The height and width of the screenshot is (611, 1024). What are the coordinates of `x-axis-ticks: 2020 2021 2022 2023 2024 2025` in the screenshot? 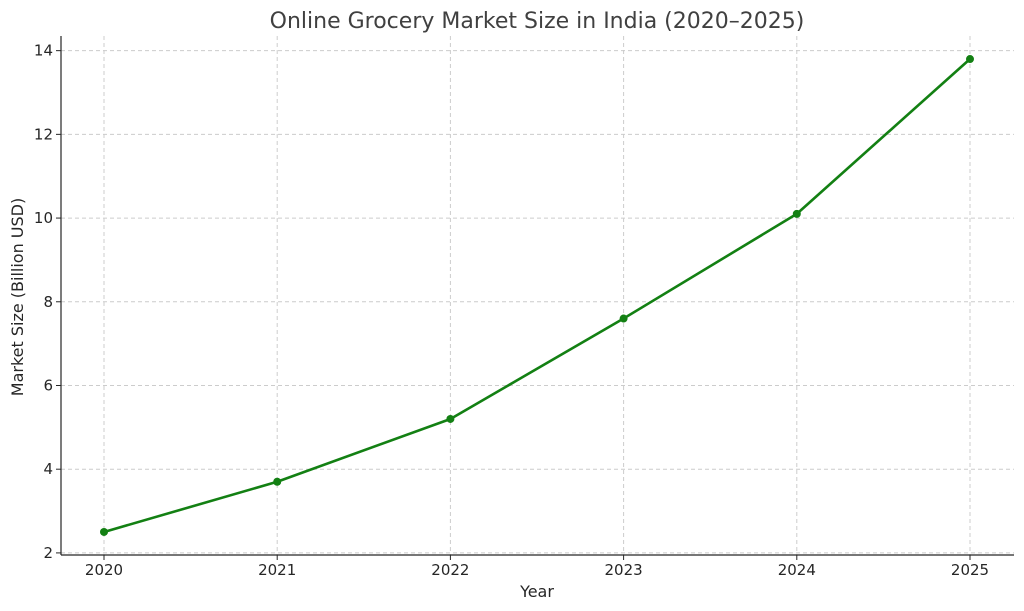 It's located at (537, 567).